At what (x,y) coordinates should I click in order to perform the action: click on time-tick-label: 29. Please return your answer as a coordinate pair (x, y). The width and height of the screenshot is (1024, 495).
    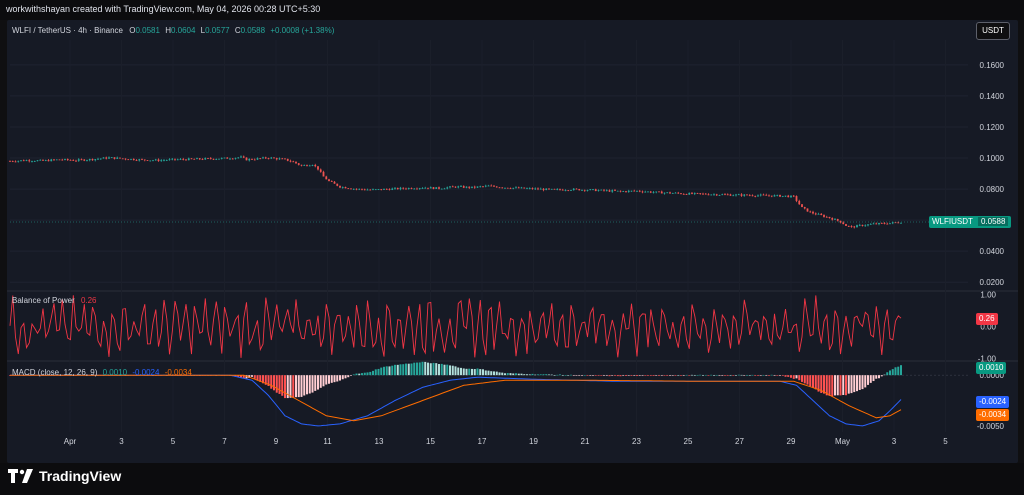
    Looking at the image, I should click on (791, 441).